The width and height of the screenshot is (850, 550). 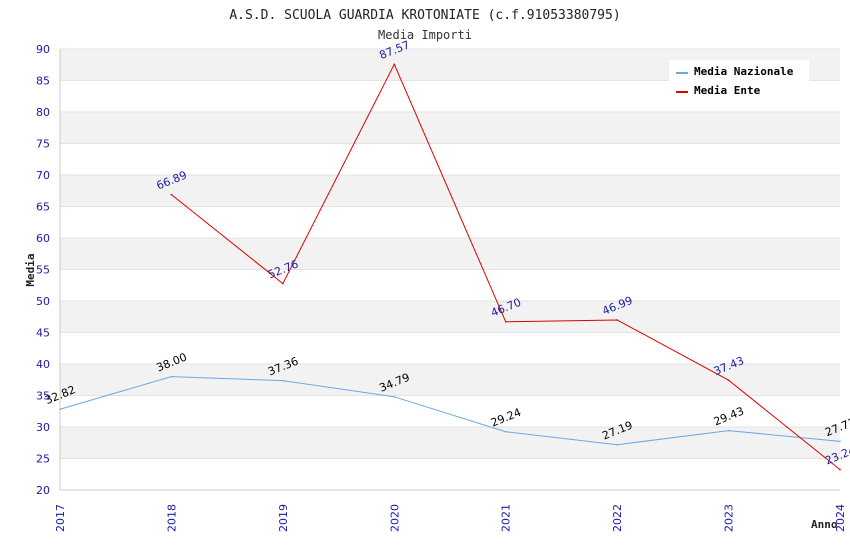 I want to click on y-axis-ticks: 20 25 30 35 40 45 50 55 60 65 70 75 80 85 90, so click(x=43, y=270).